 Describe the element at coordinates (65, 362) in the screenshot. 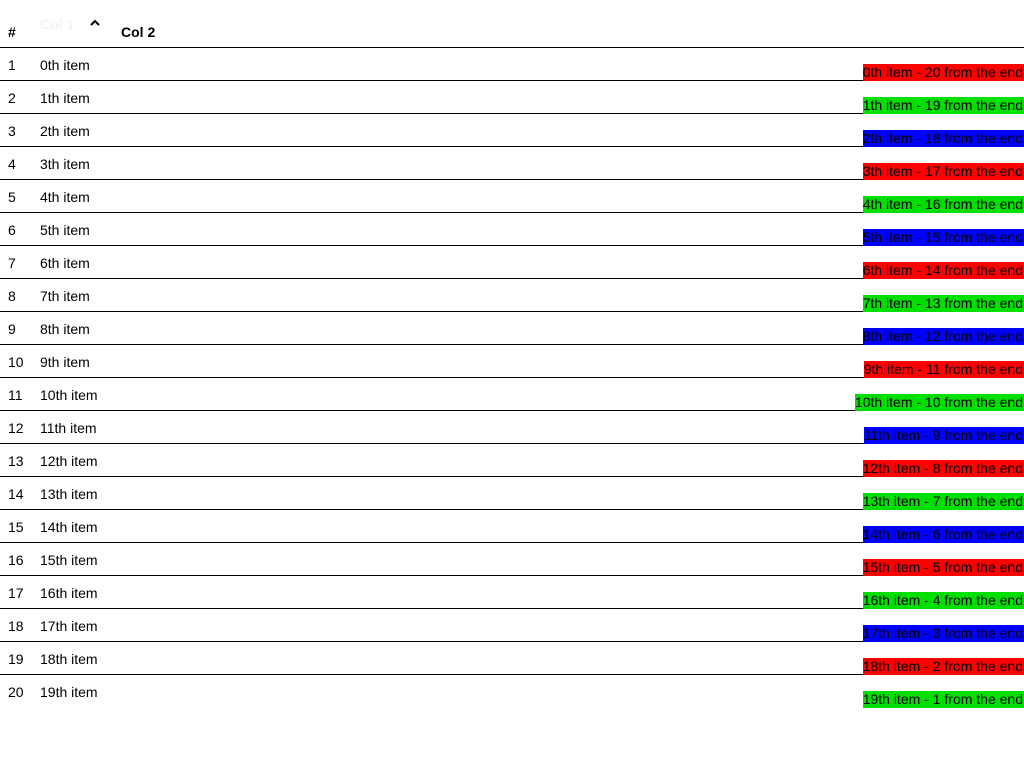

I see `row-col-1: 9th item` at that location.